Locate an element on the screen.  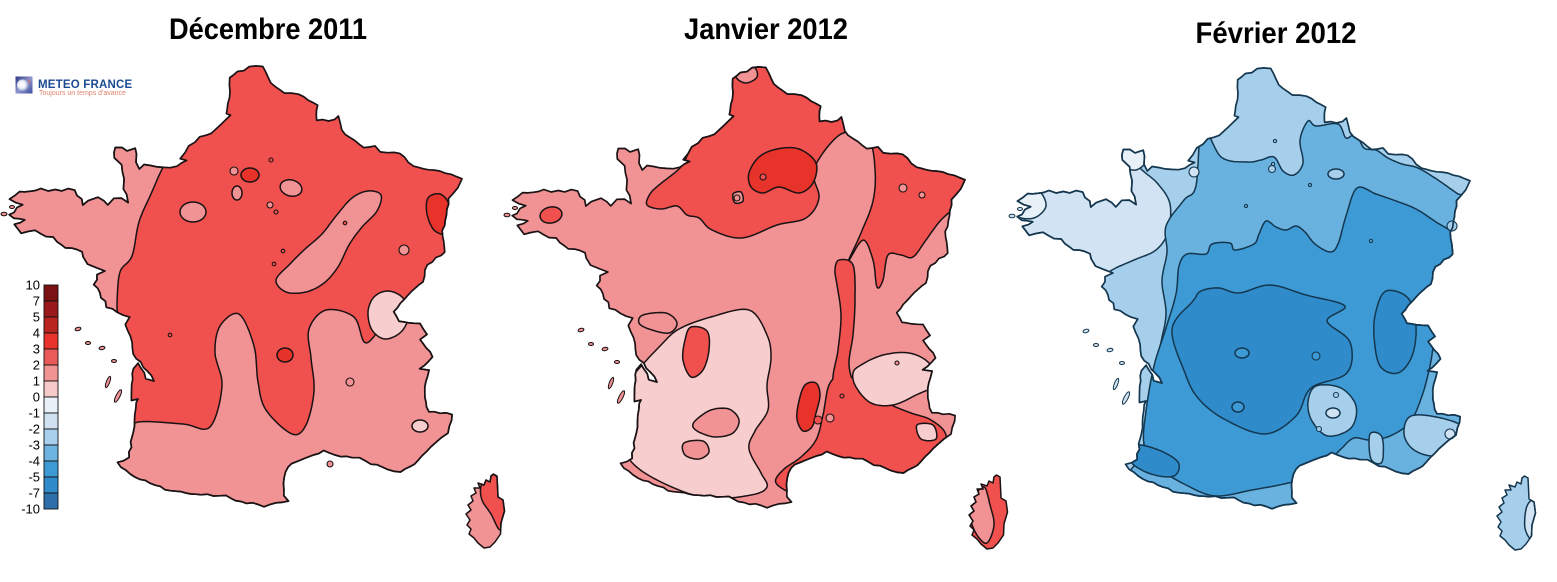
svg-text: -10 is located at coordinates (30, 509).